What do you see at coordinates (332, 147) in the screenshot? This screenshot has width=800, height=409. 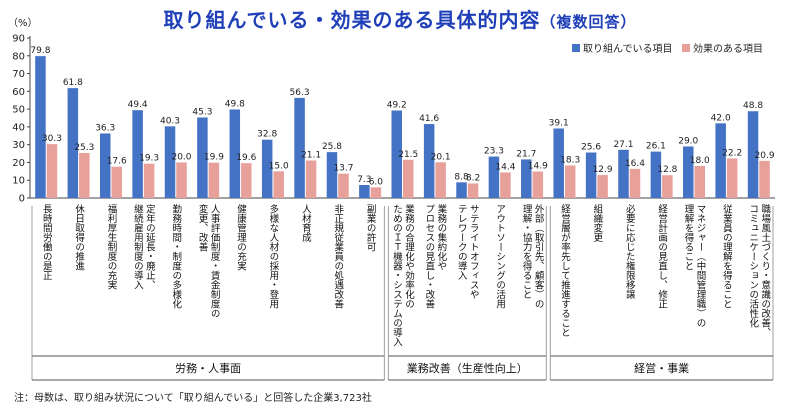 I see `data-label: 25.8` at bounding box center [332, 147].